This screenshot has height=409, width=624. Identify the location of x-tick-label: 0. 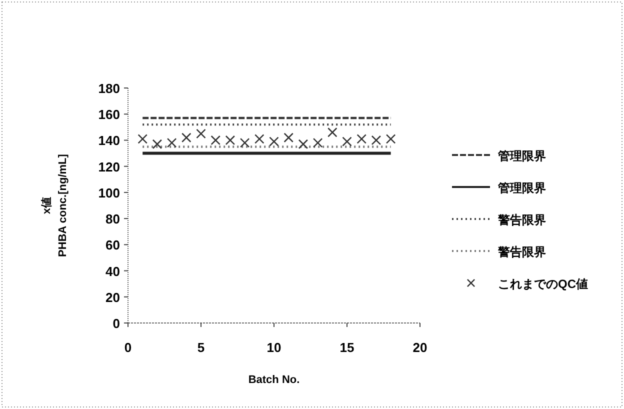
(128, 347).